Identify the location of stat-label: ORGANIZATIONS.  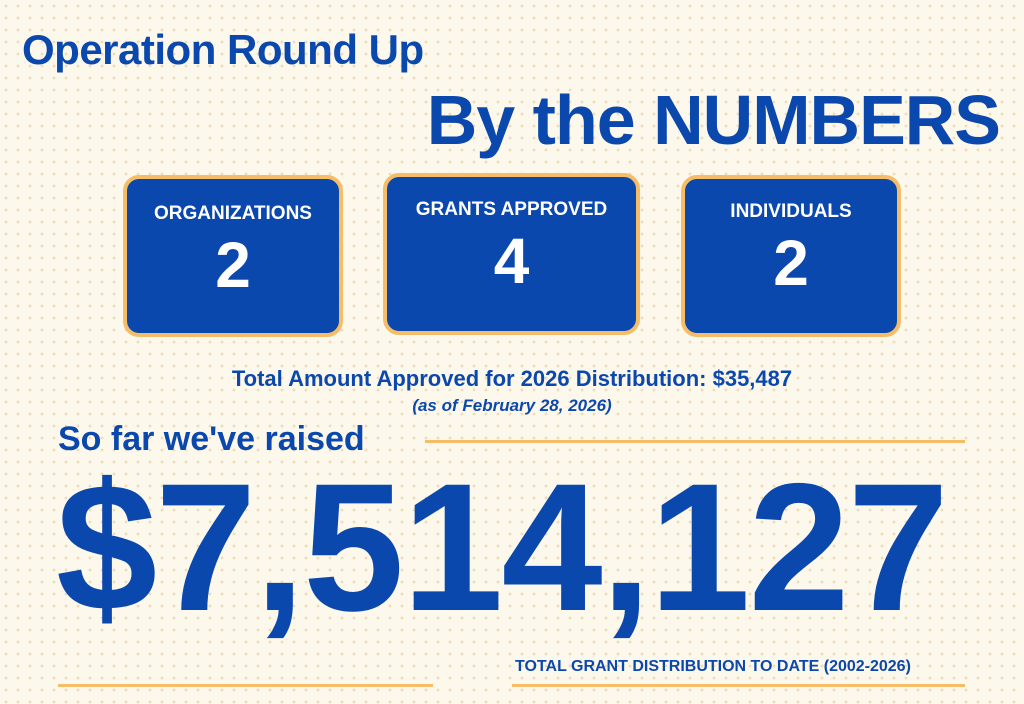
(233, 213).